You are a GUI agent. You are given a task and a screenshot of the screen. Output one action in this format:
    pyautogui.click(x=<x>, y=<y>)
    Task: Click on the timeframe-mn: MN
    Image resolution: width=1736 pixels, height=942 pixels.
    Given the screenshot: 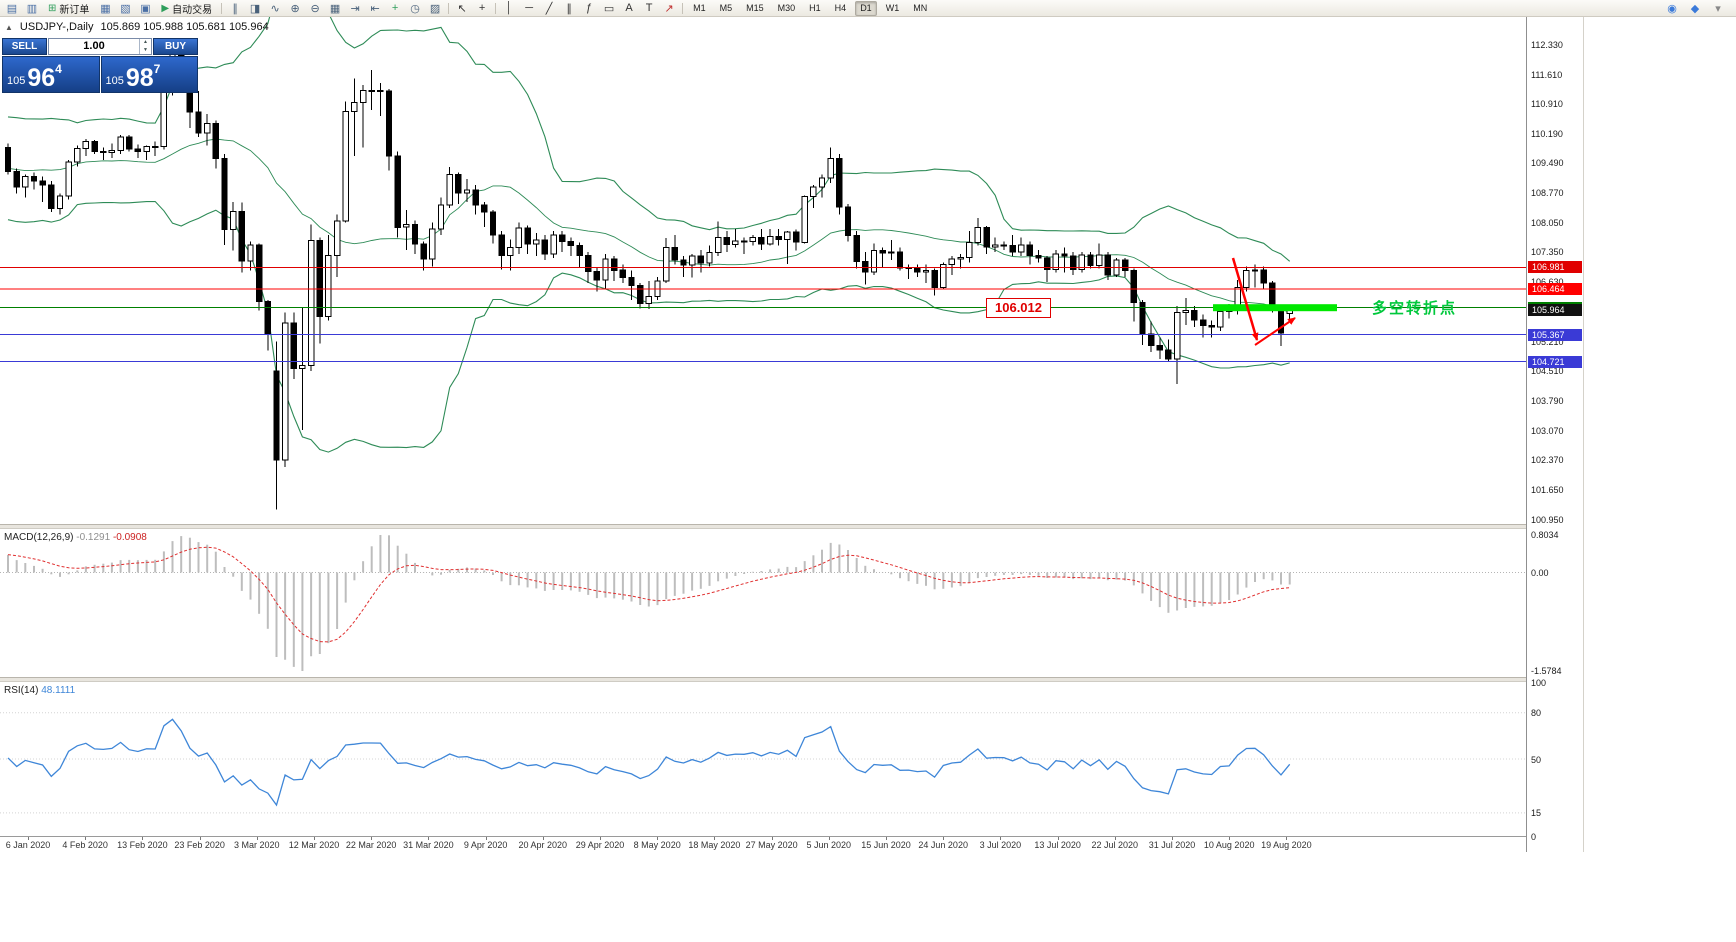 What is the action you would take?
    pyautogui.click(x=920, y=7)
    